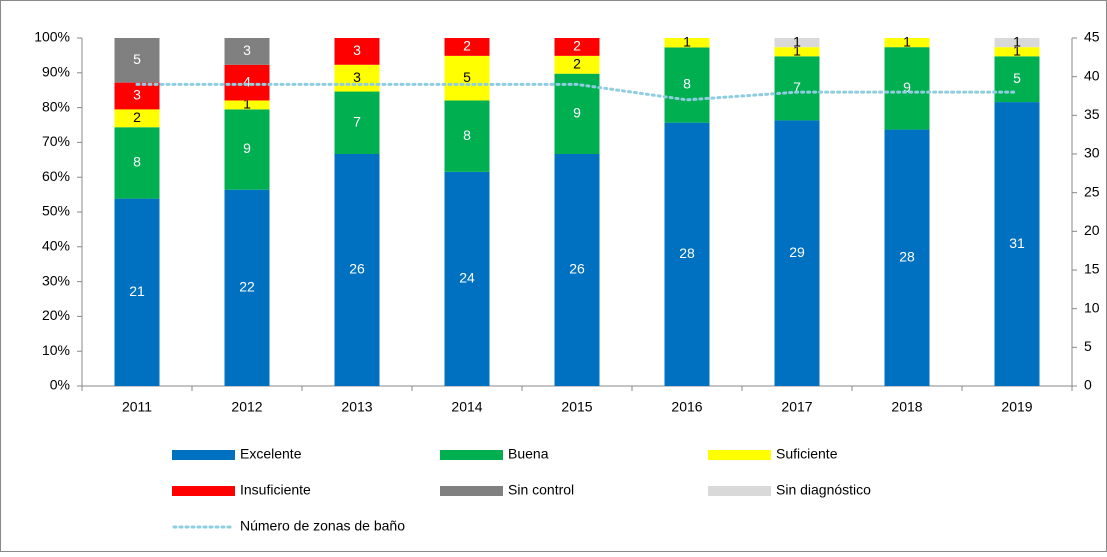  Describe the element at coordinates (1092, 307) in the screenshot. I see `y2-tick-label: 10` at that location.